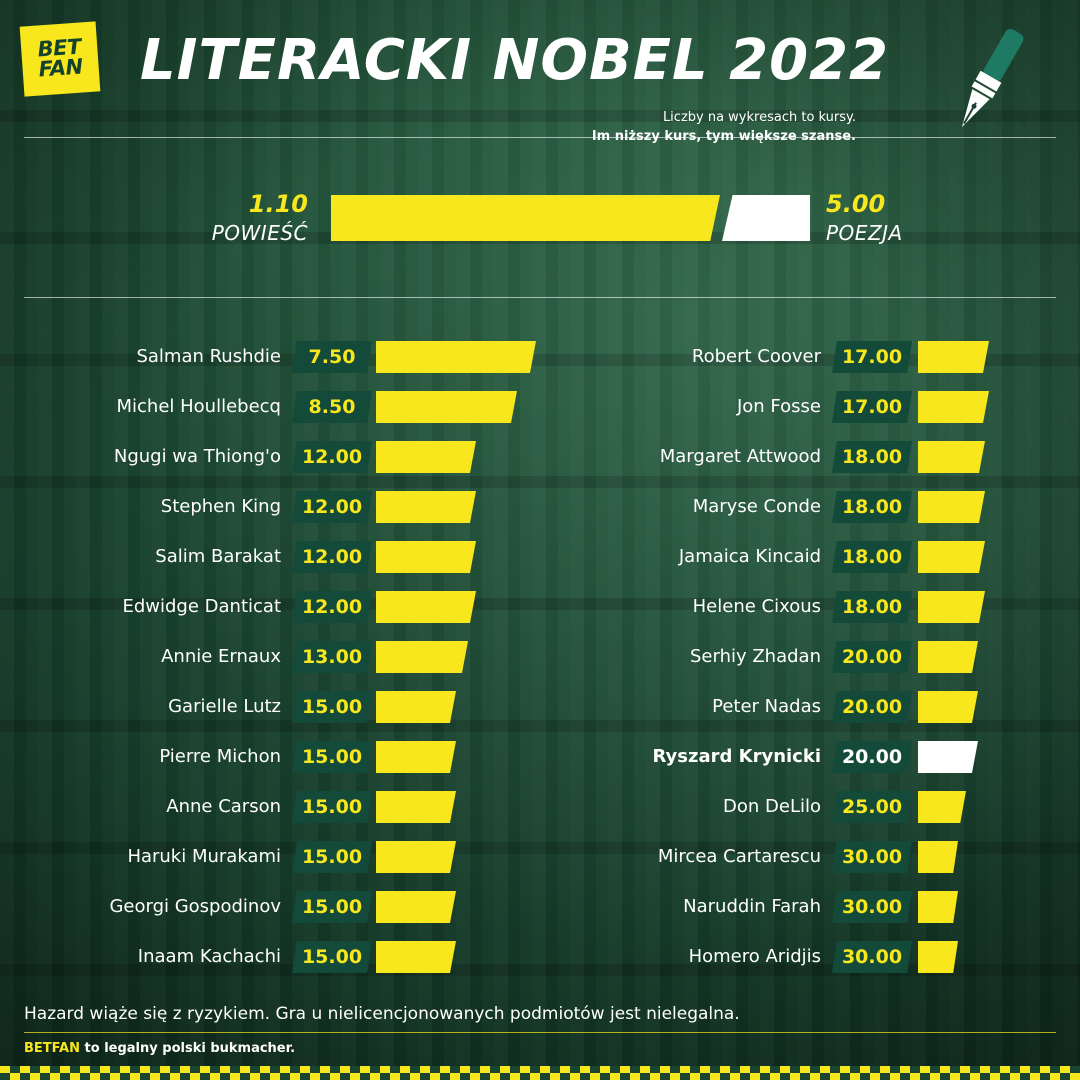  I want to click on odds-row: Stephen King 12.00, so click(540, 507).